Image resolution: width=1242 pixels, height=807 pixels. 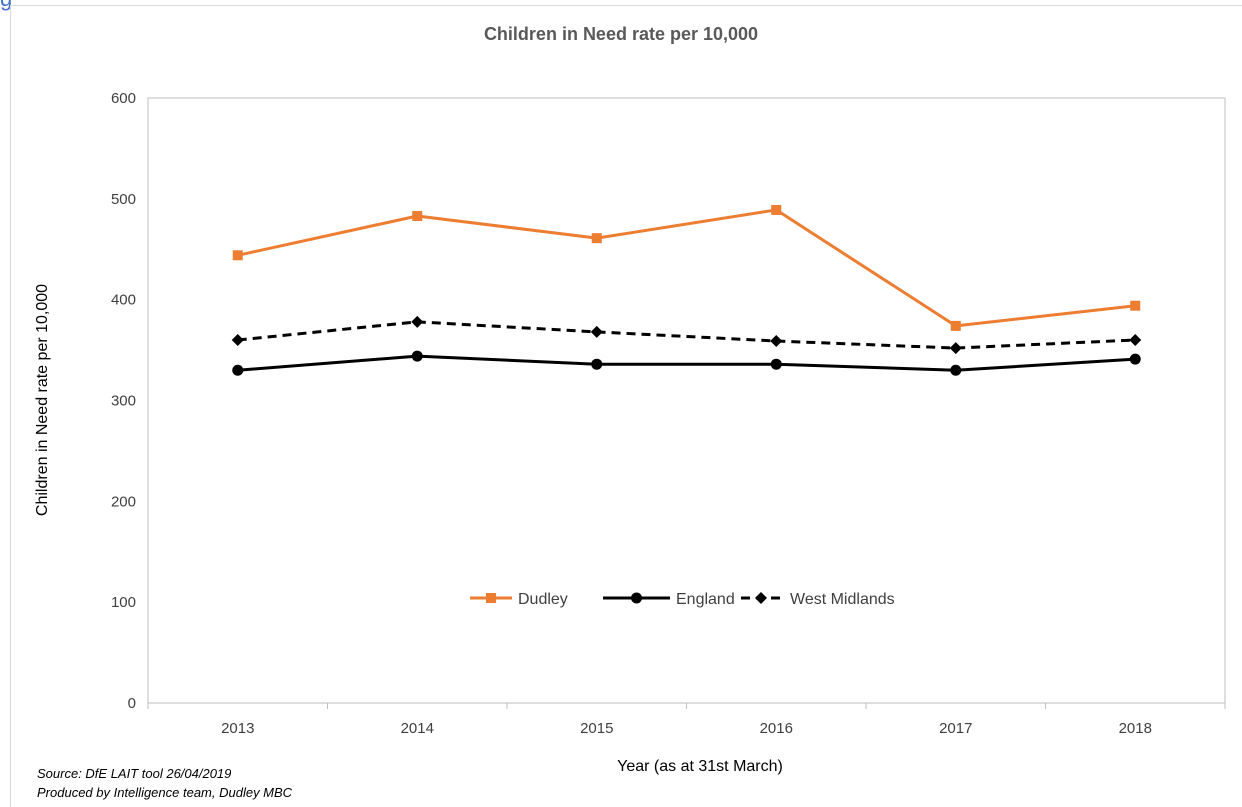 What do you see at coordinates (123, 300) in the screenshot?
I see `y-tick-label: 400` at bounding box center [123, 300].